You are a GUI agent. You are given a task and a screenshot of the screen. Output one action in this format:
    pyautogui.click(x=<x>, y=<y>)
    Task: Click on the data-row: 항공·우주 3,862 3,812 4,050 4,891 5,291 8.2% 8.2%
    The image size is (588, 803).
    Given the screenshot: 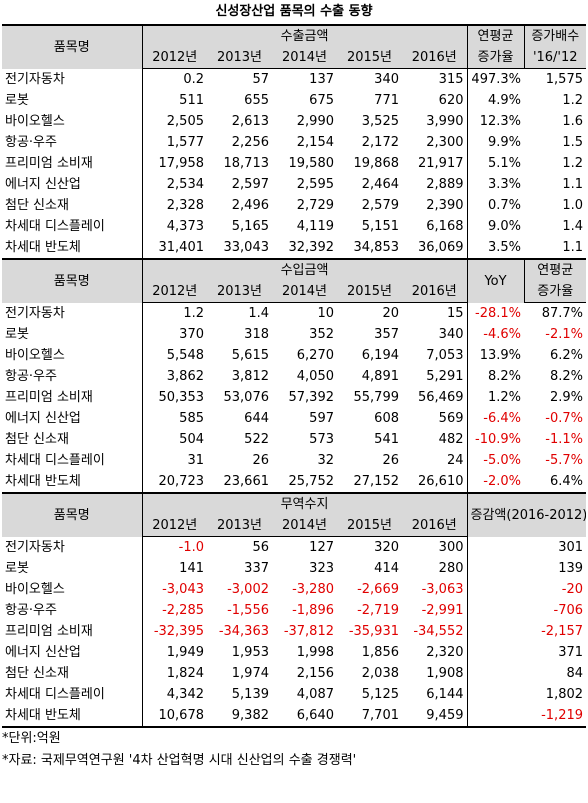 What is the action you would take?
    pyautogui.click(x=294, y=376)
    